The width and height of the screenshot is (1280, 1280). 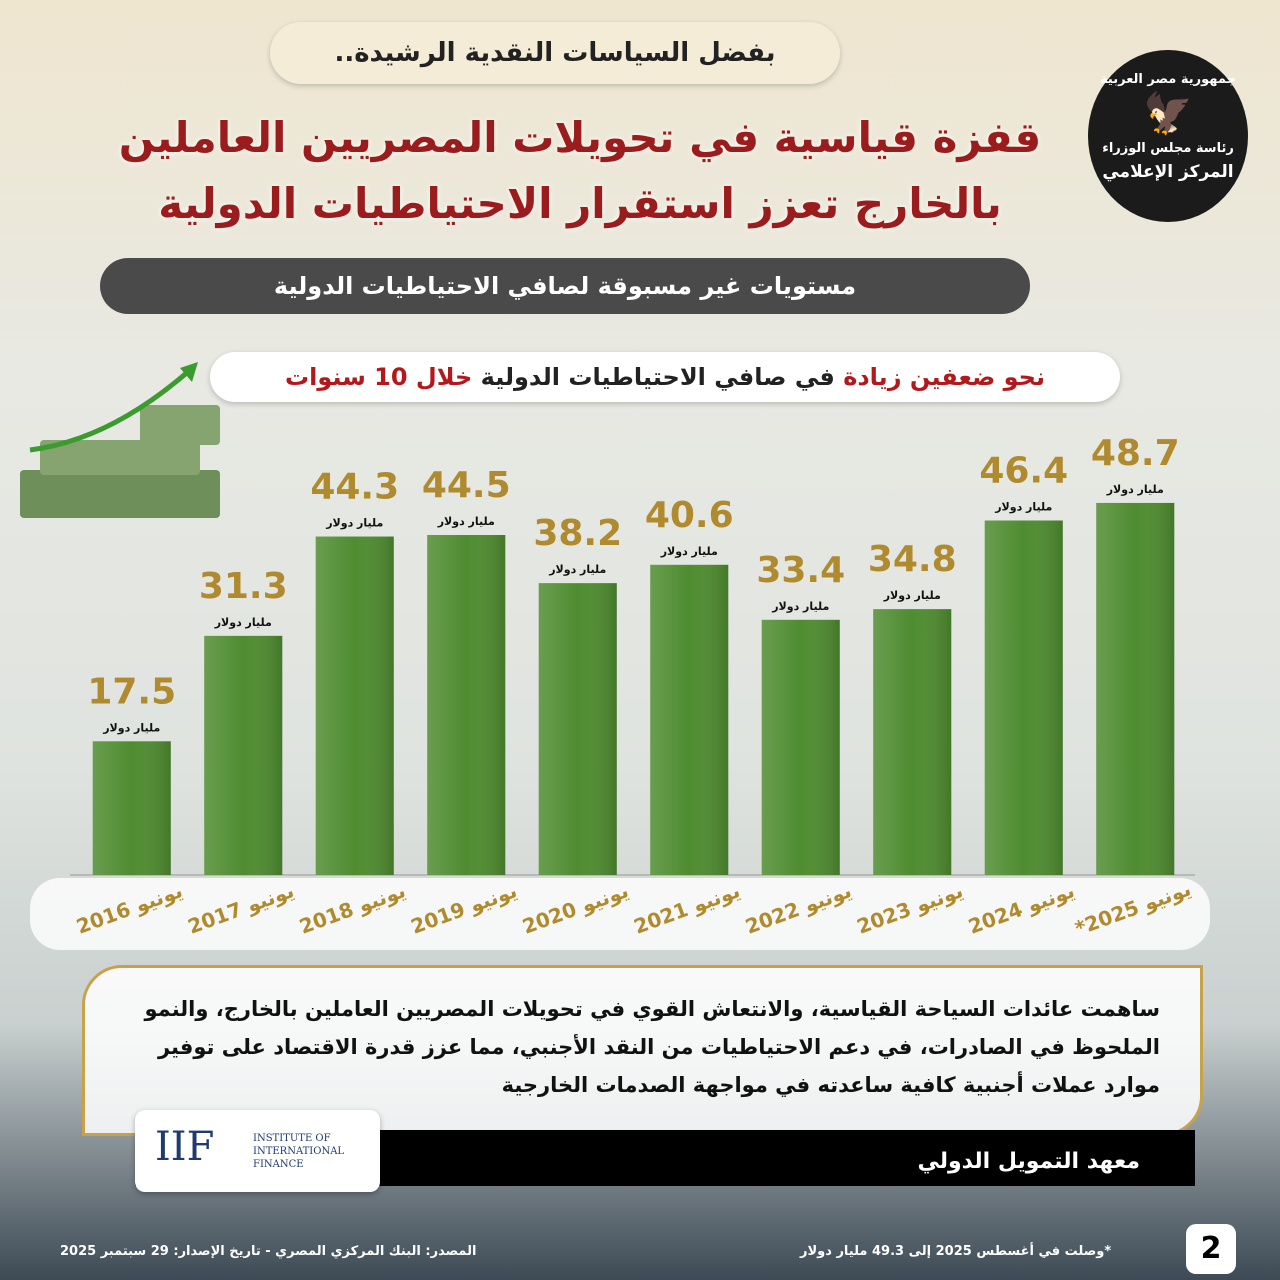 I want to click on note-box, so click(x=642, y=1050).